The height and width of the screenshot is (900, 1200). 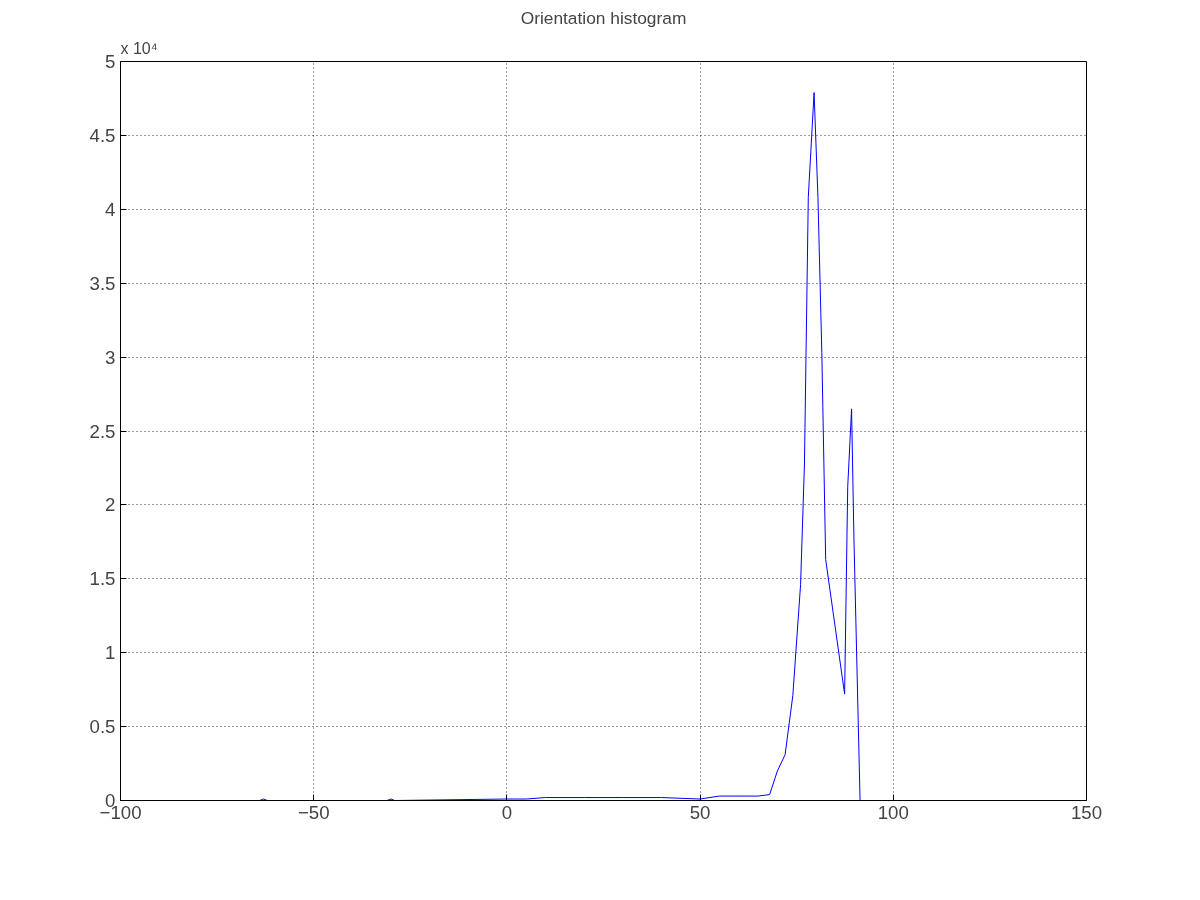 What do you see at coordinates (507, 812) in the screenshot?
I see `x-tick-label: 0` at bounding box center [507, 812].